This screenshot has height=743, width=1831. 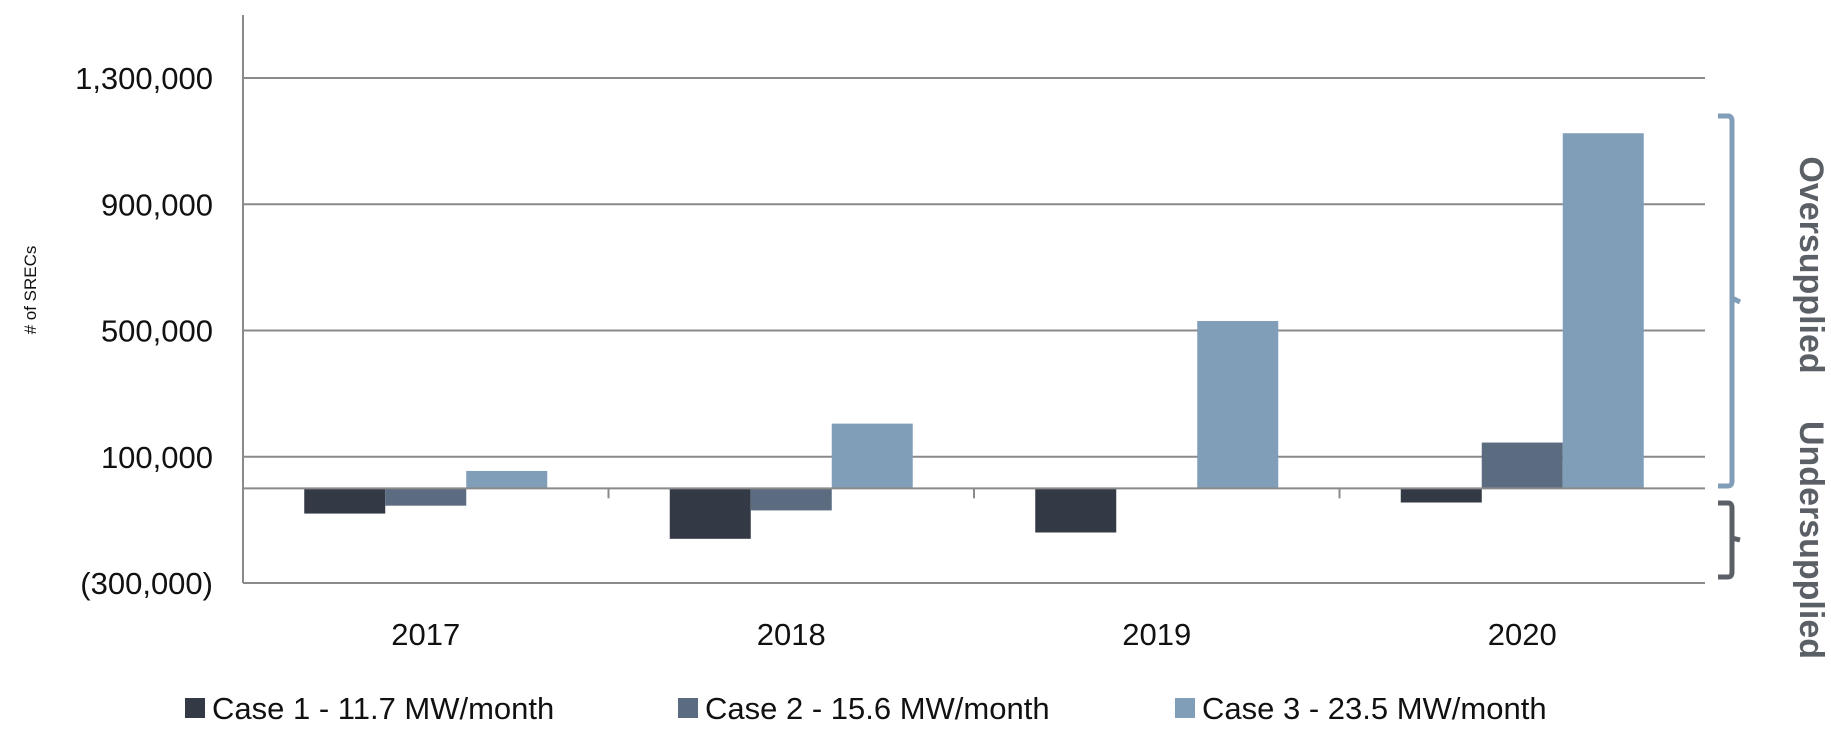 I want to click on legend-label: Case 3 - 23.5 MW/month, so click(x=1374, y=708).